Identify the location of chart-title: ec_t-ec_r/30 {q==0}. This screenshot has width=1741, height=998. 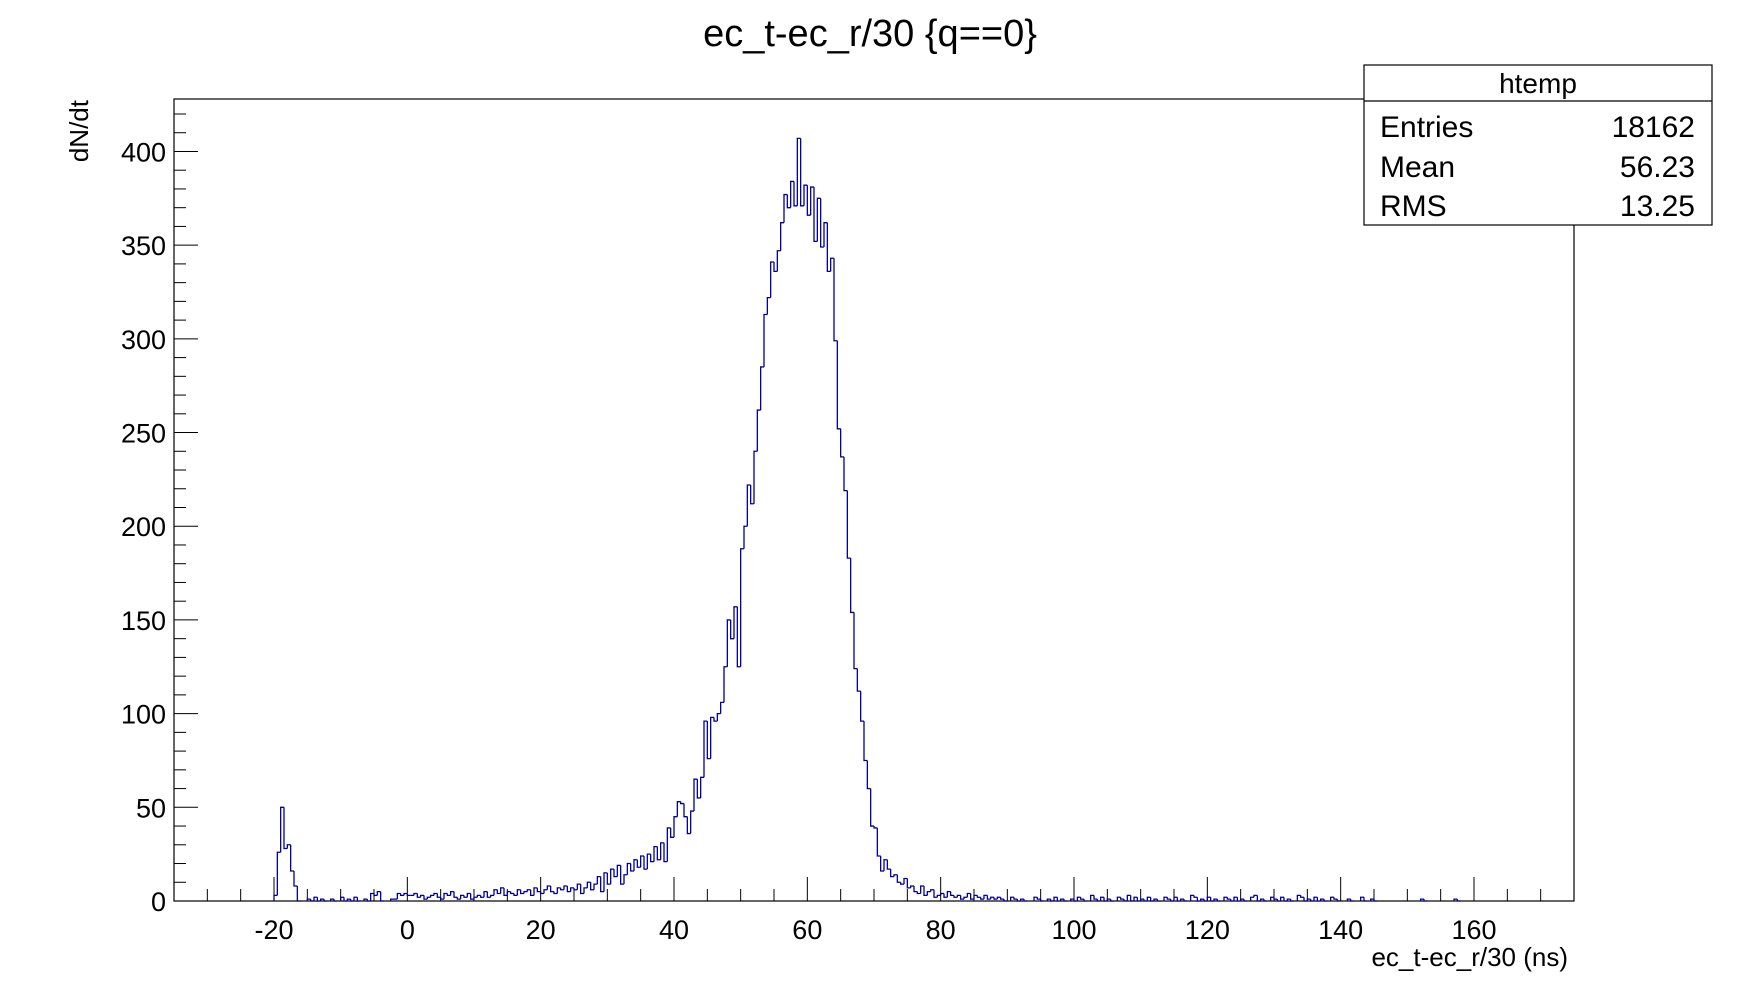
(870, 34).